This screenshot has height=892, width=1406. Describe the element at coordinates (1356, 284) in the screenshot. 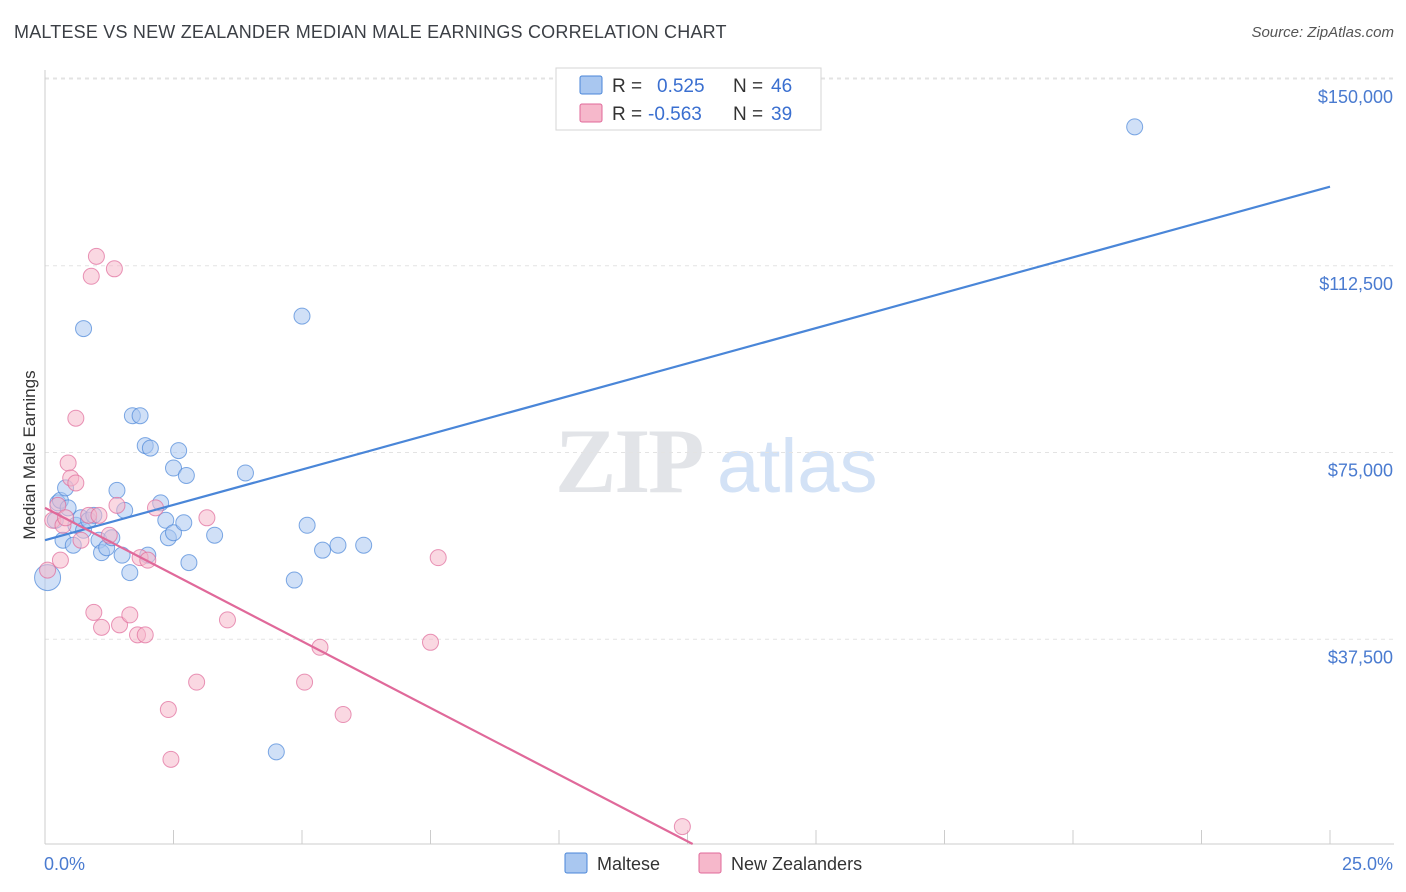

I see `y-tick-label-2: $112,500` at that location.